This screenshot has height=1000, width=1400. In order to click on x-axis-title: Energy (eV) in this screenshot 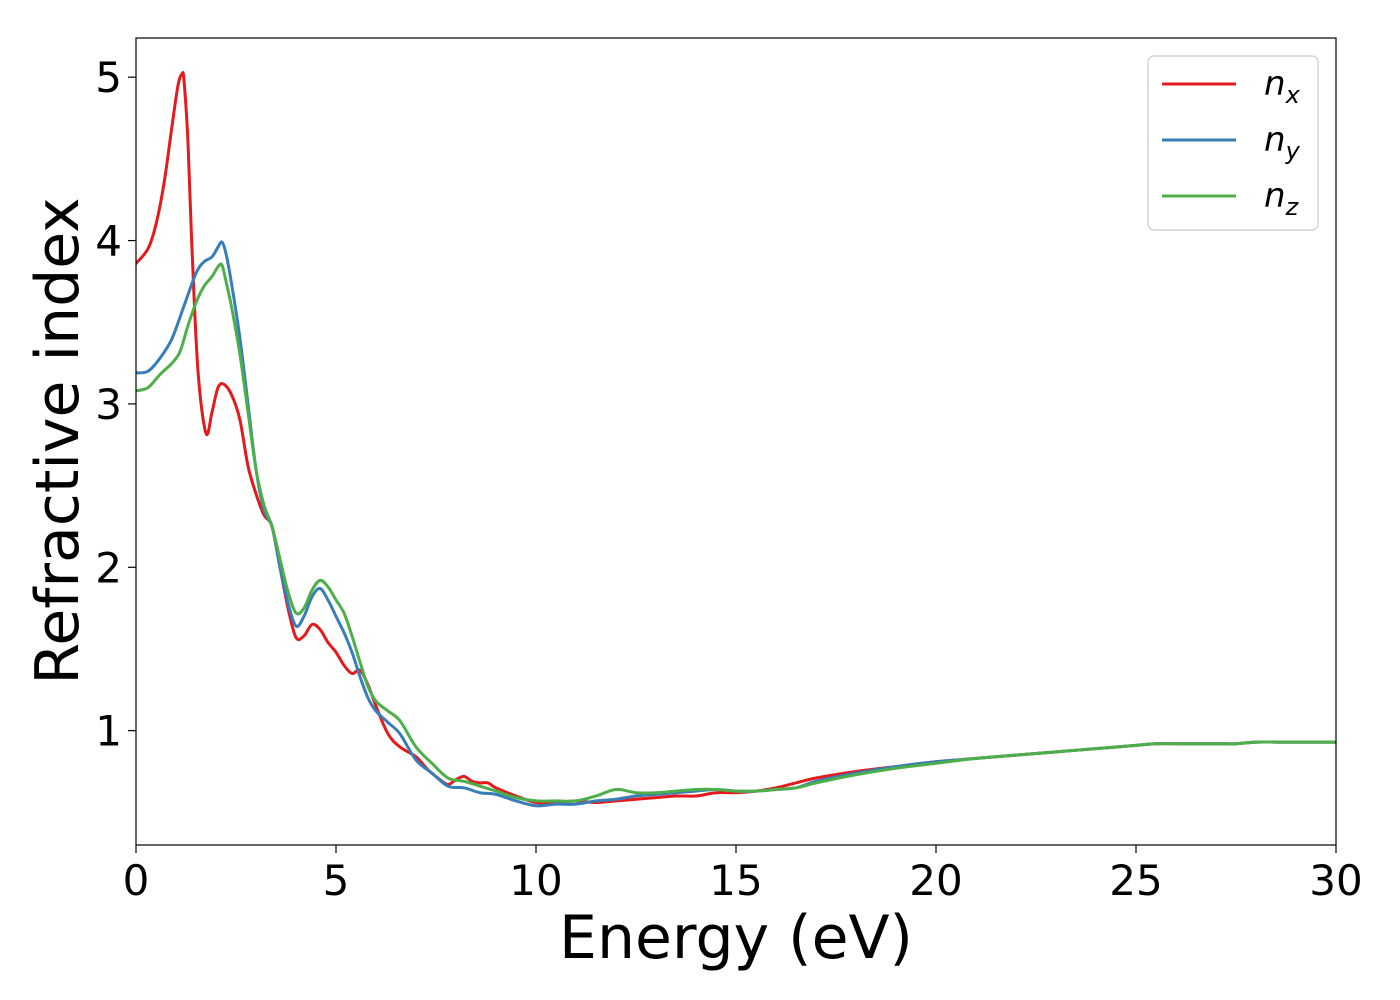, I will do `click(736, 938)`.